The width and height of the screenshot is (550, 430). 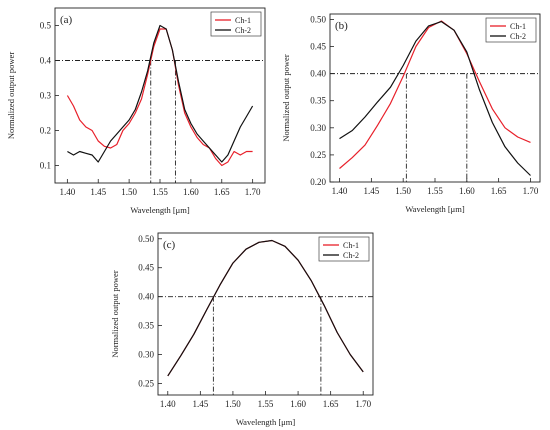 I want to click on y-tick-label: 0.3, so click(x=46, y=96).